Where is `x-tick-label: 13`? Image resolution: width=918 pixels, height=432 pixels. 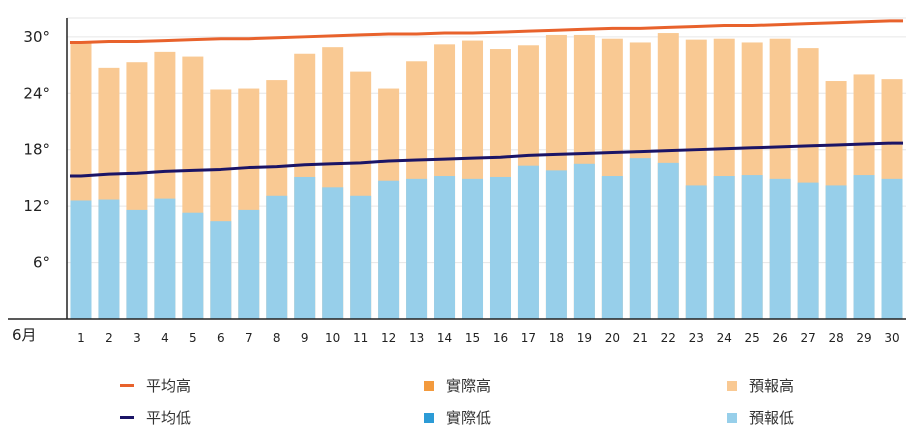 x-tick-label: 13 is located at coordinates (416, 338).